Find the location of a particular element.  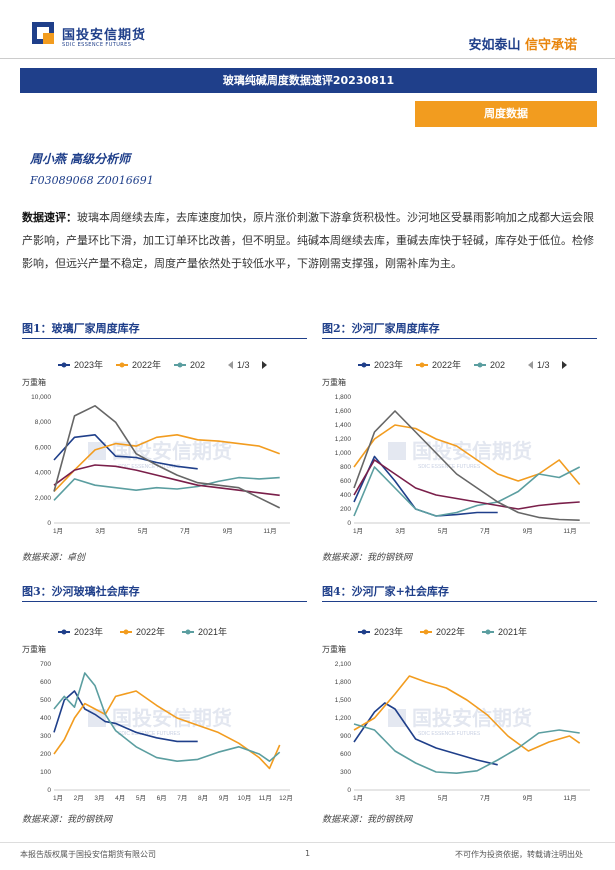

figure-2-title: 图2：沙河厂家周度库存 is located at coordinates (381, 328).